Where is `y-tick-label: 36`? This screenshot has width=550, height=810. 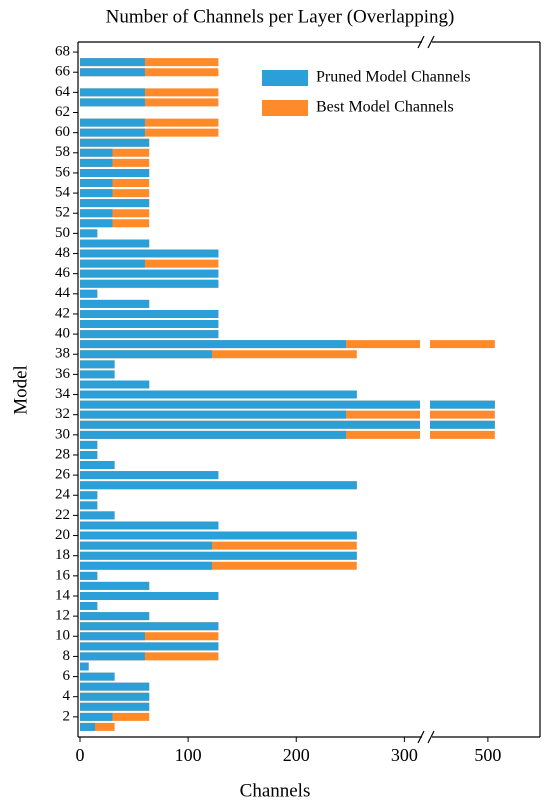
y-tick-label: 36 is located at coordinates (63, 374).